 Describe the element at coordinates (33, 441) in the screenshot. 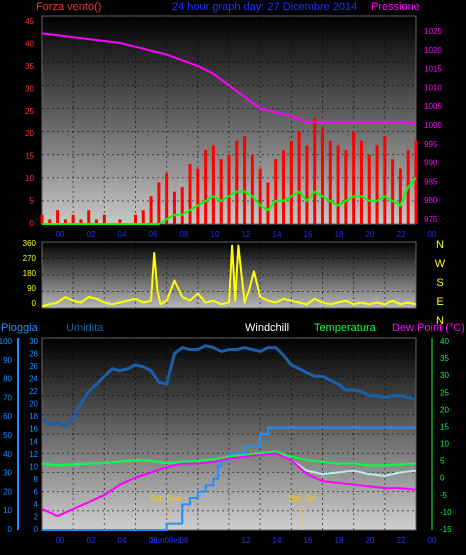

I see `rain-tick-label: 14` at that location.